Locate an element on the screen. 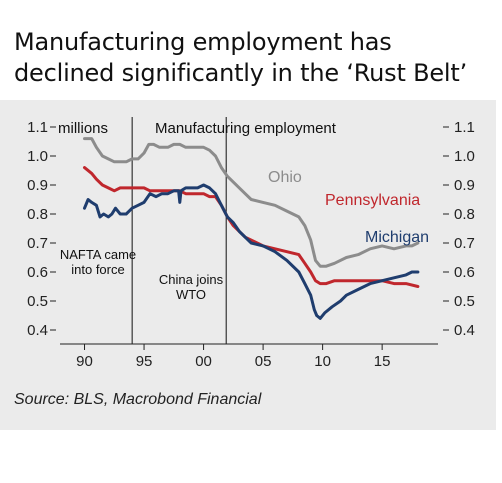 The height and width of the screenshot is (483, 502). x-axis: 90 95 00 05 10 15 is located at coordinates (249, 356).